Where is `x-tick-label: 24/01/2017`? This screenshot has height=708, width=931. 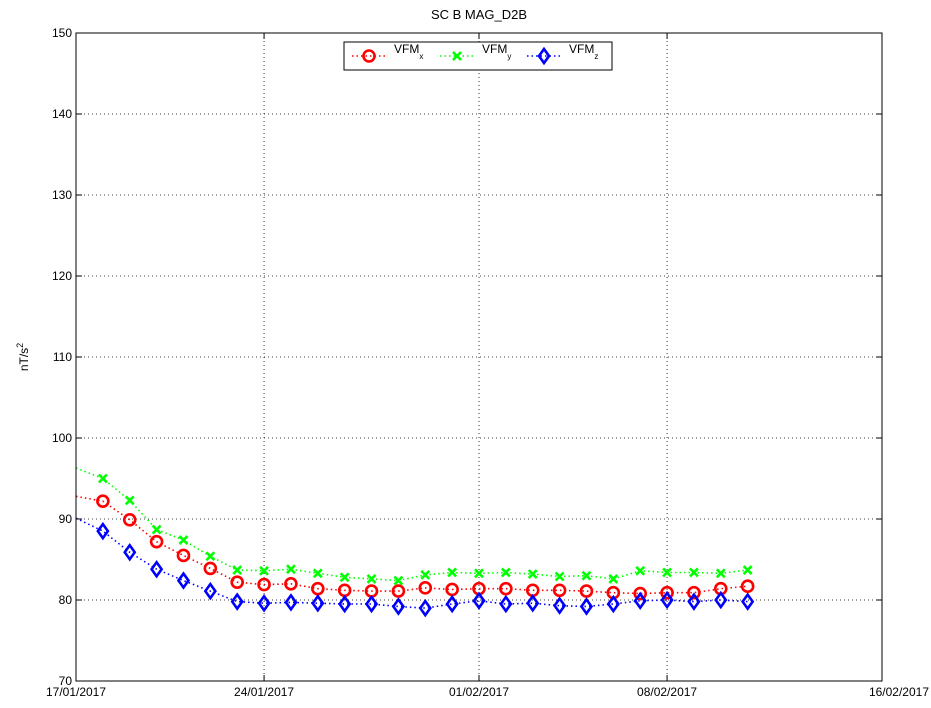 x-tick-label: 24/01/2017 is located at coordinates (264, 692).